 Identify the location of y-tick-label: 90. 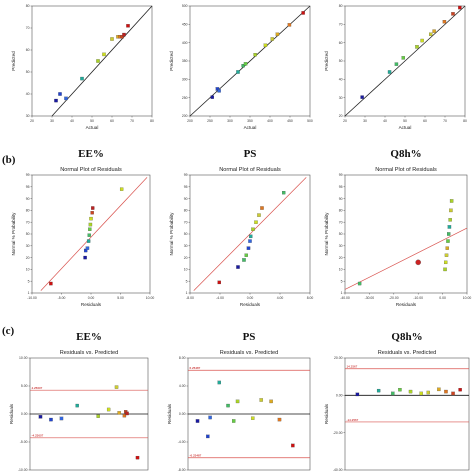
(186, 199).